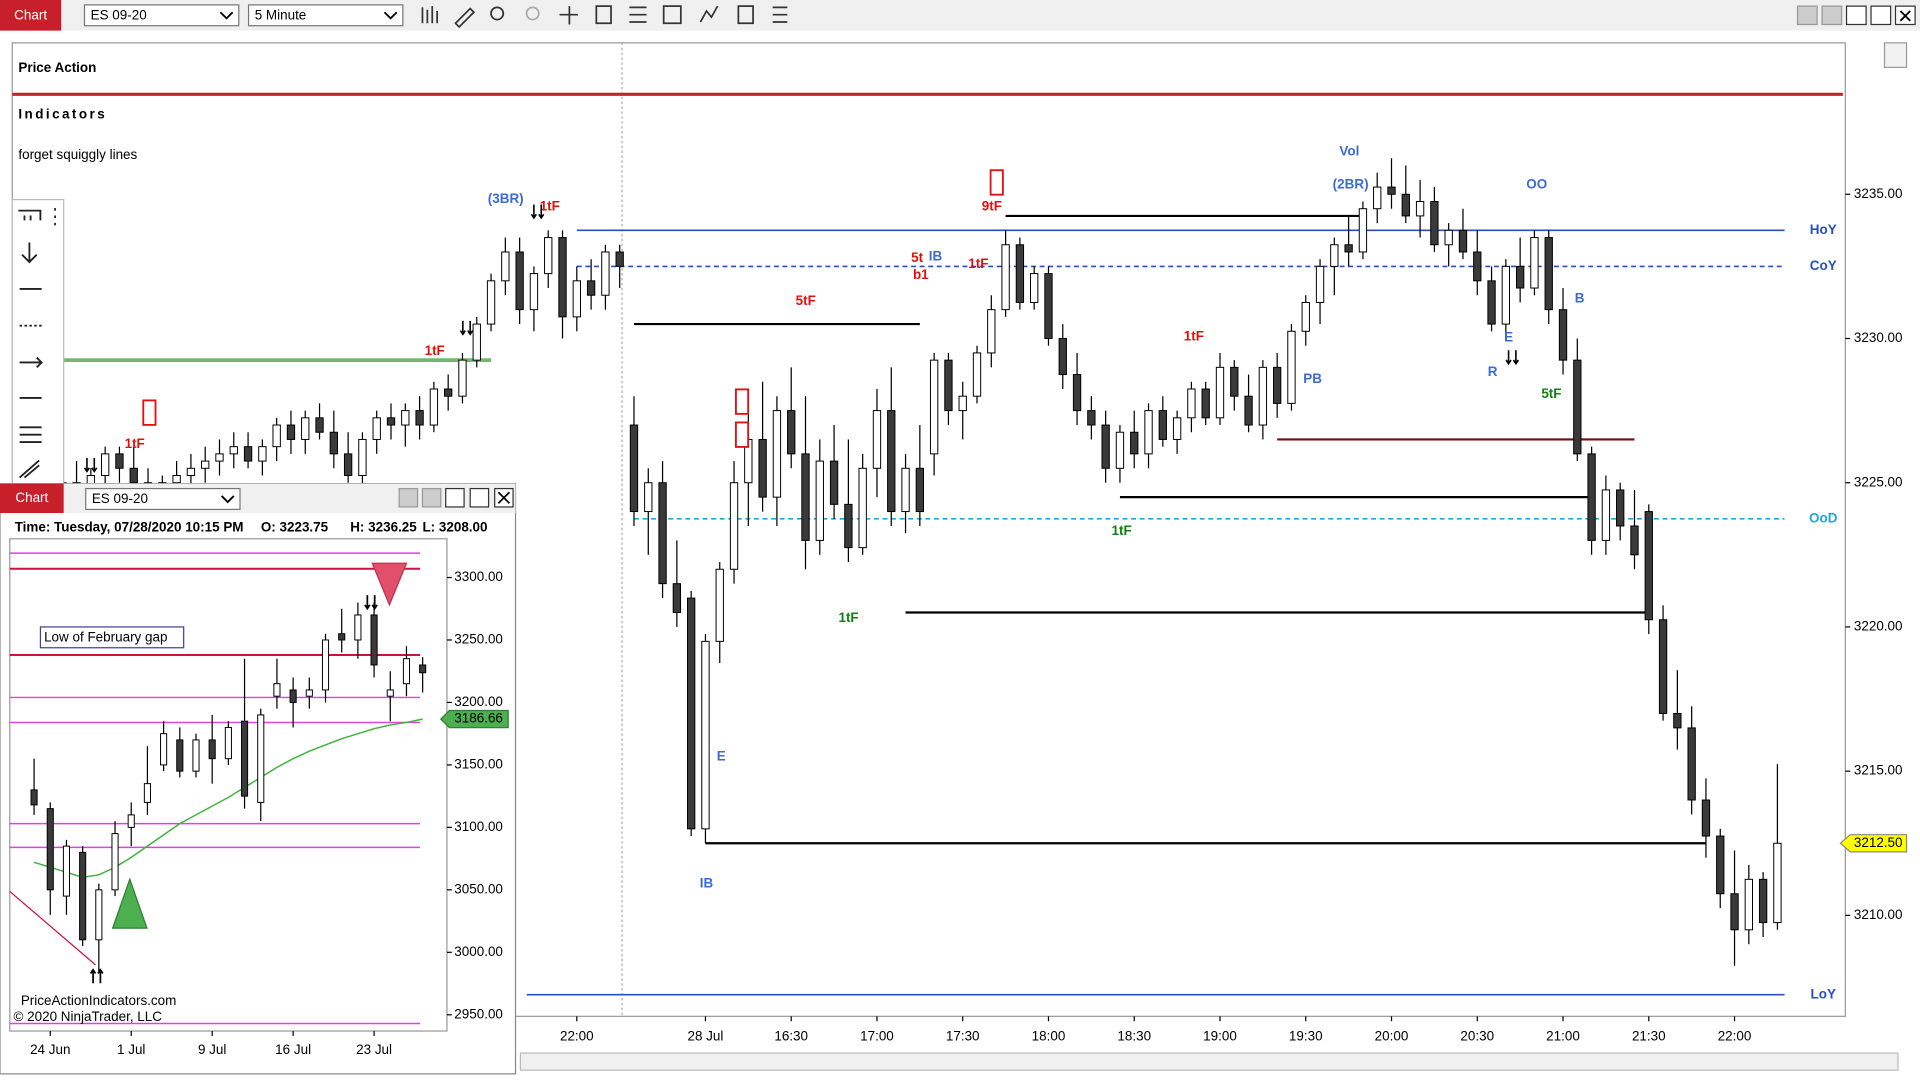  I want to click on sell-triangle, so click(389, 584).